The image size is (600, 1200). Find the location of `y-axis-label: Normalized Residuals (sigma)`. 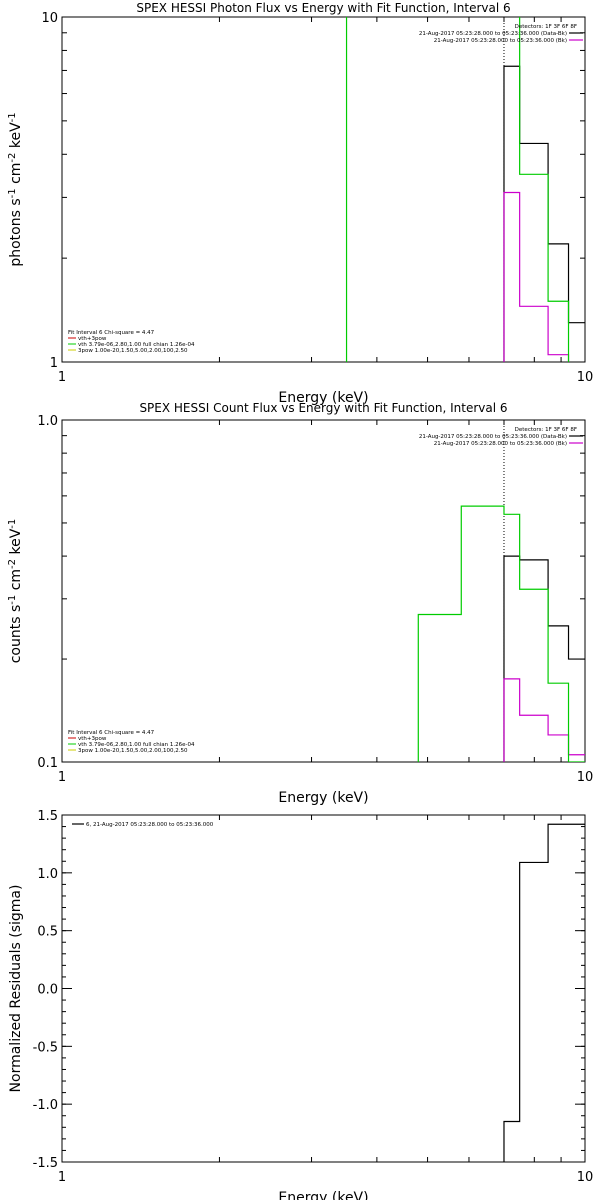

y-axis-label: Normalized Residuals (sigma) is located at coordinates (16, 989).